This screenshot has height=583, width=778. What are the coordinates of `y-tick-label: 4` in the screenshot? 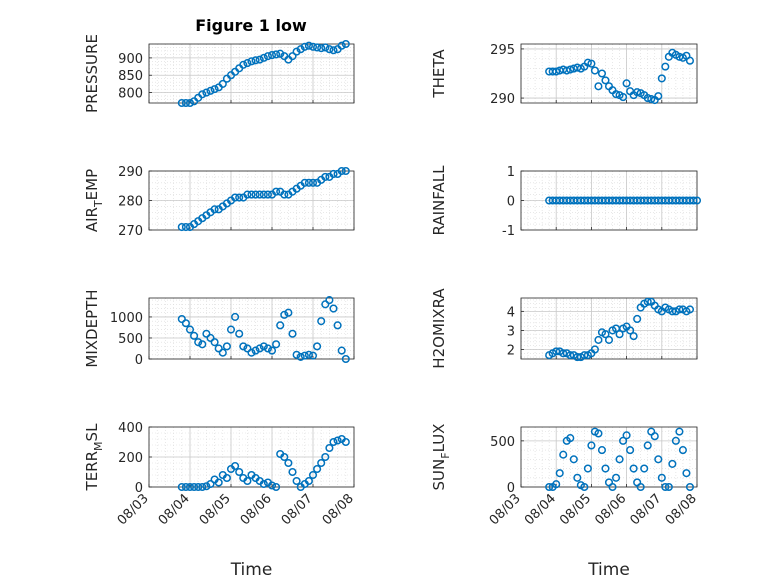 It's located at (511, 312).